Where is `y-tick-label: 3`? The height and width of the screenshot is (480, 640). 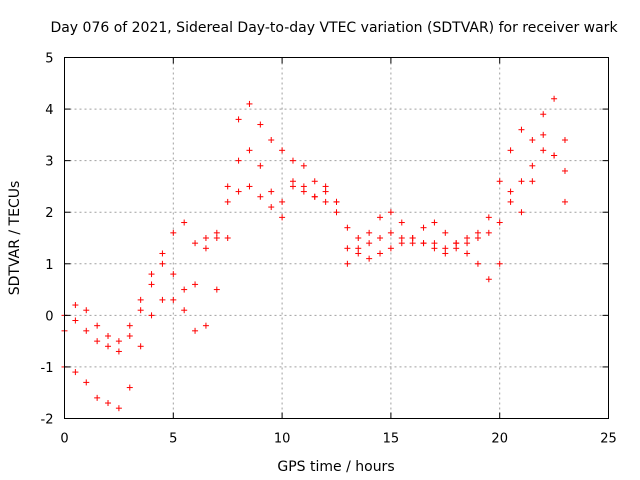 y-tick-label: 3 is located at coordinates (49, 162).